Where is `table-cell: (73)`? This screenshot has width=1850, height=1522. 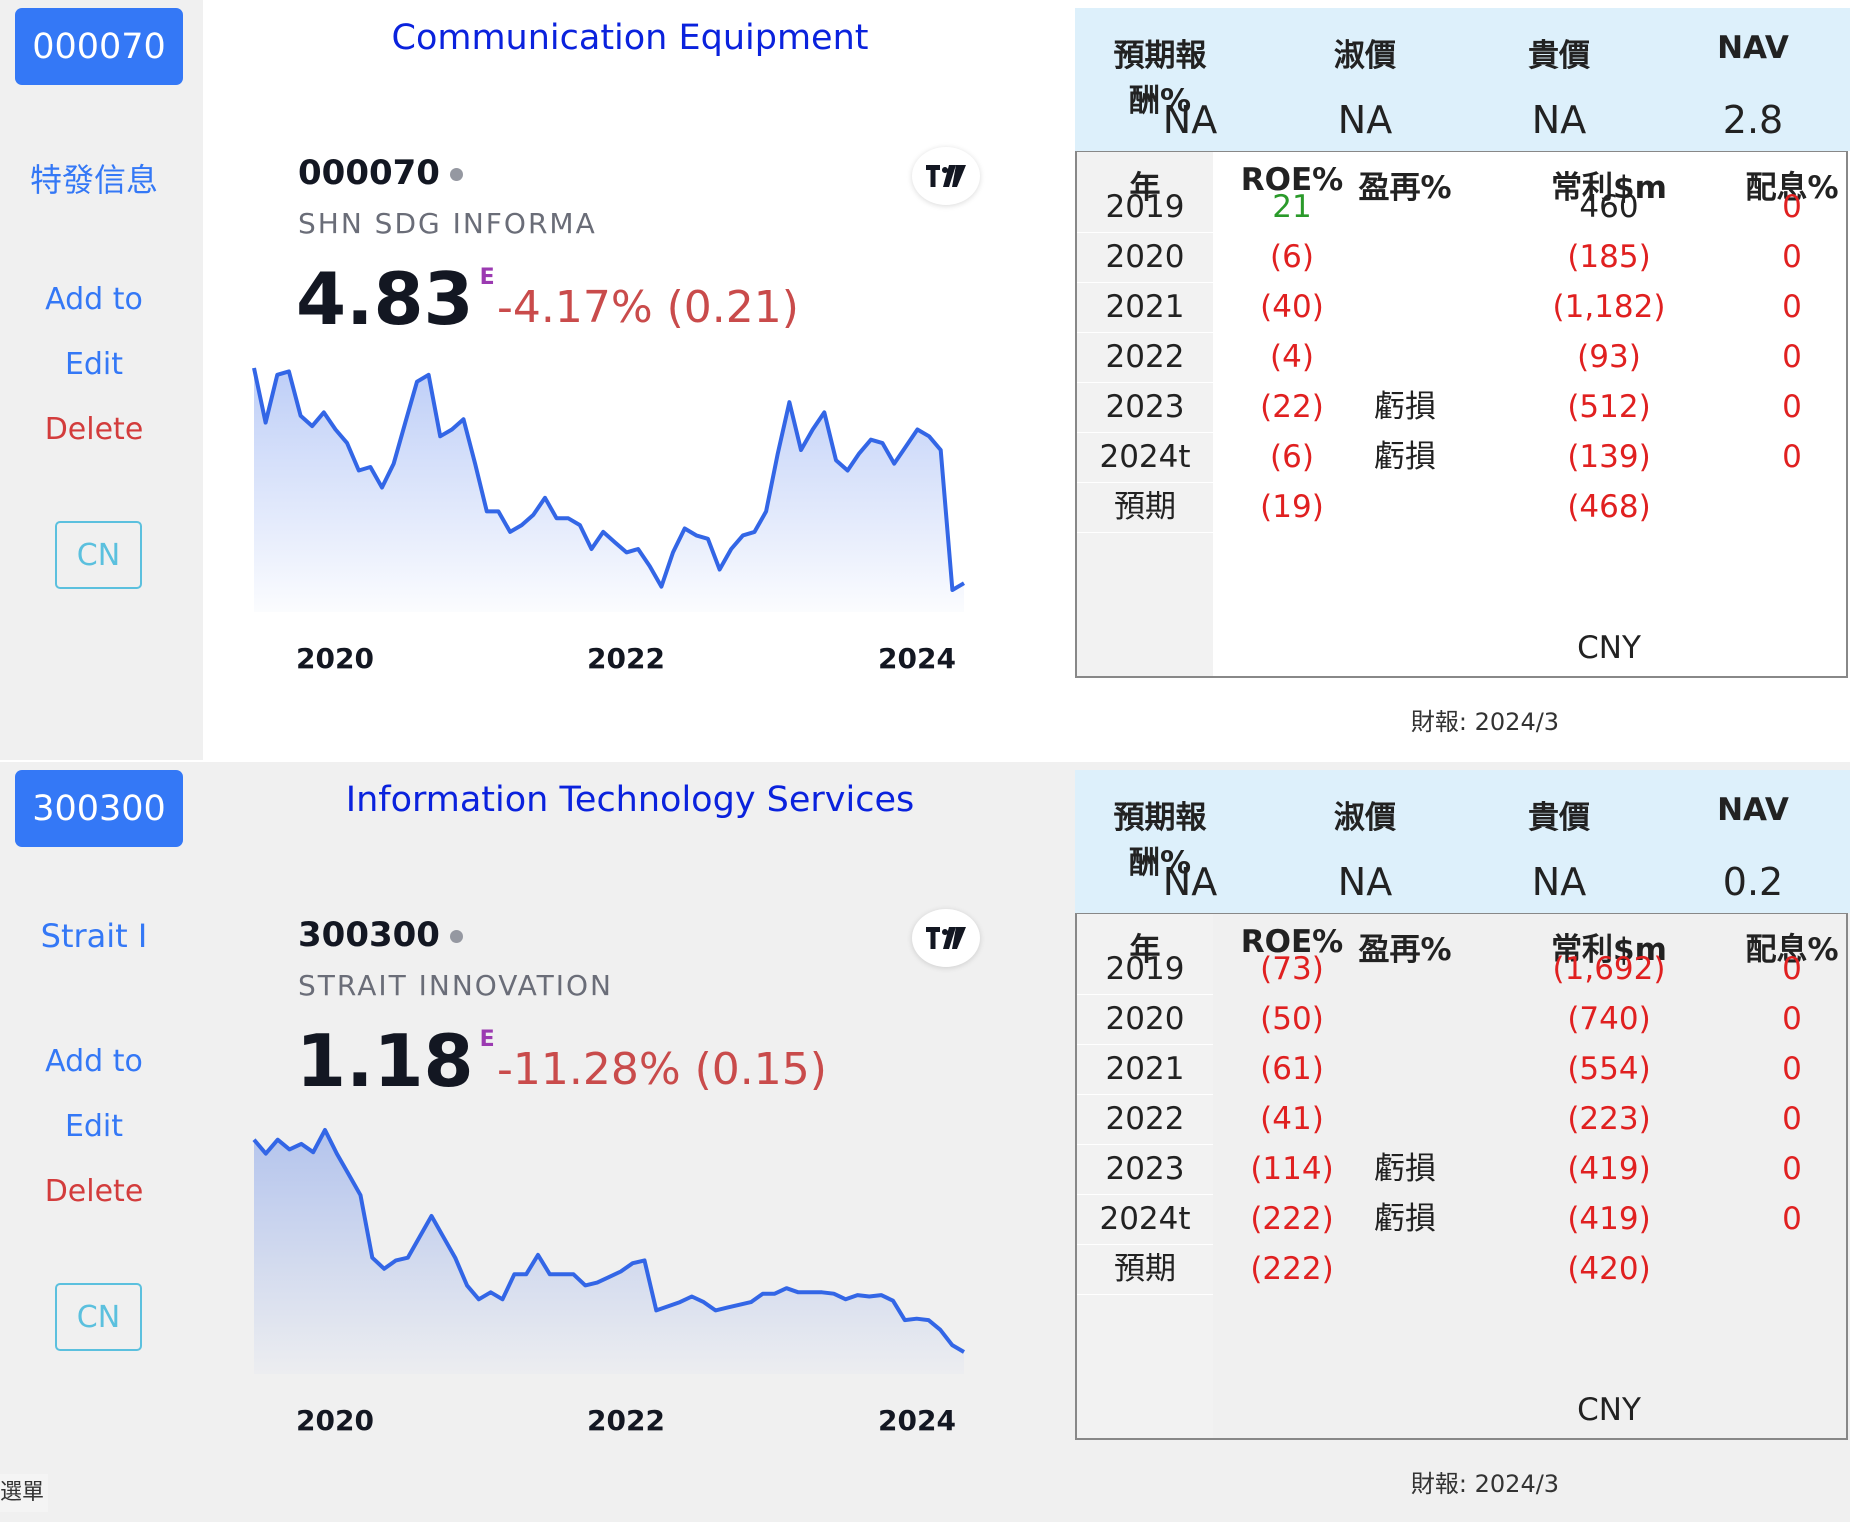 table-cell: (73) is located at coordinates (1292, 969).